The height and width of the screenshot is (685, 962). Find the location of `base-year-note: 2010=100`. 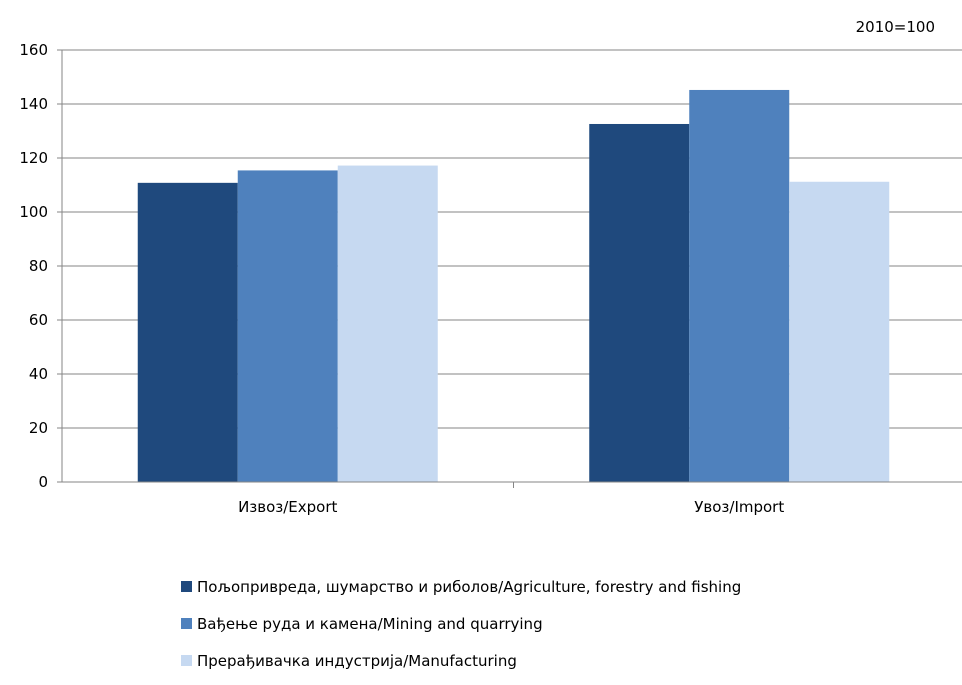

base-year-note: 2010=100 is located at coordinates (895, 27).